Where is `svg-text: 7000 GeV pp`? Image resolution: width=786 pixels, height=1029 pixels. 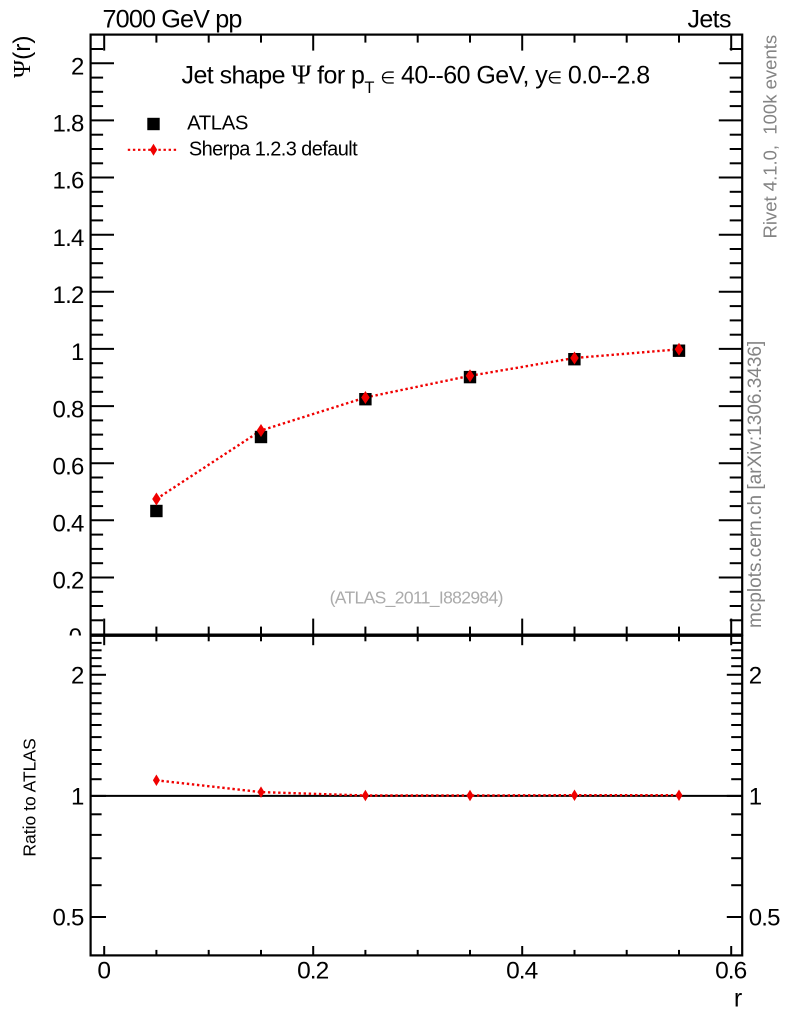
svg-text: 7000 GeV pp is located at coordinates (172, 20).